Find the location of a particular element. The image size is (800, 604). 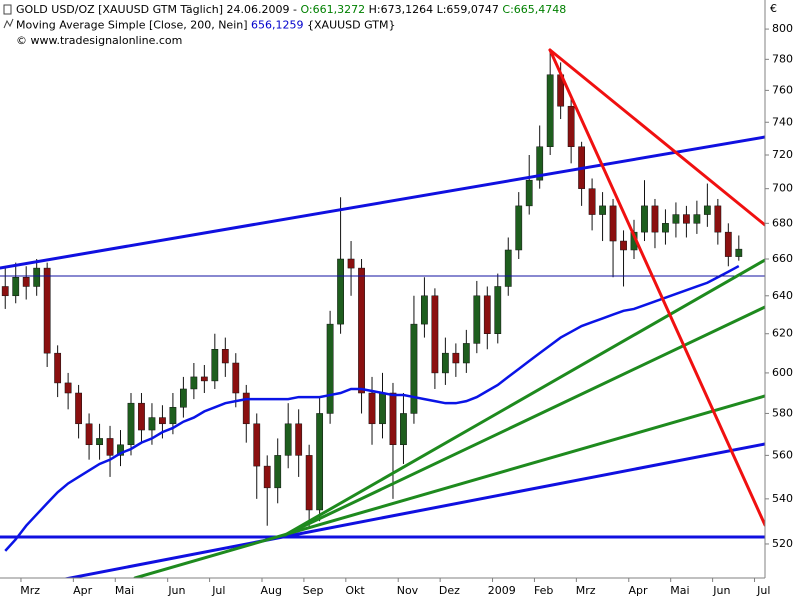

trendline is located at coordinates (656, 137).